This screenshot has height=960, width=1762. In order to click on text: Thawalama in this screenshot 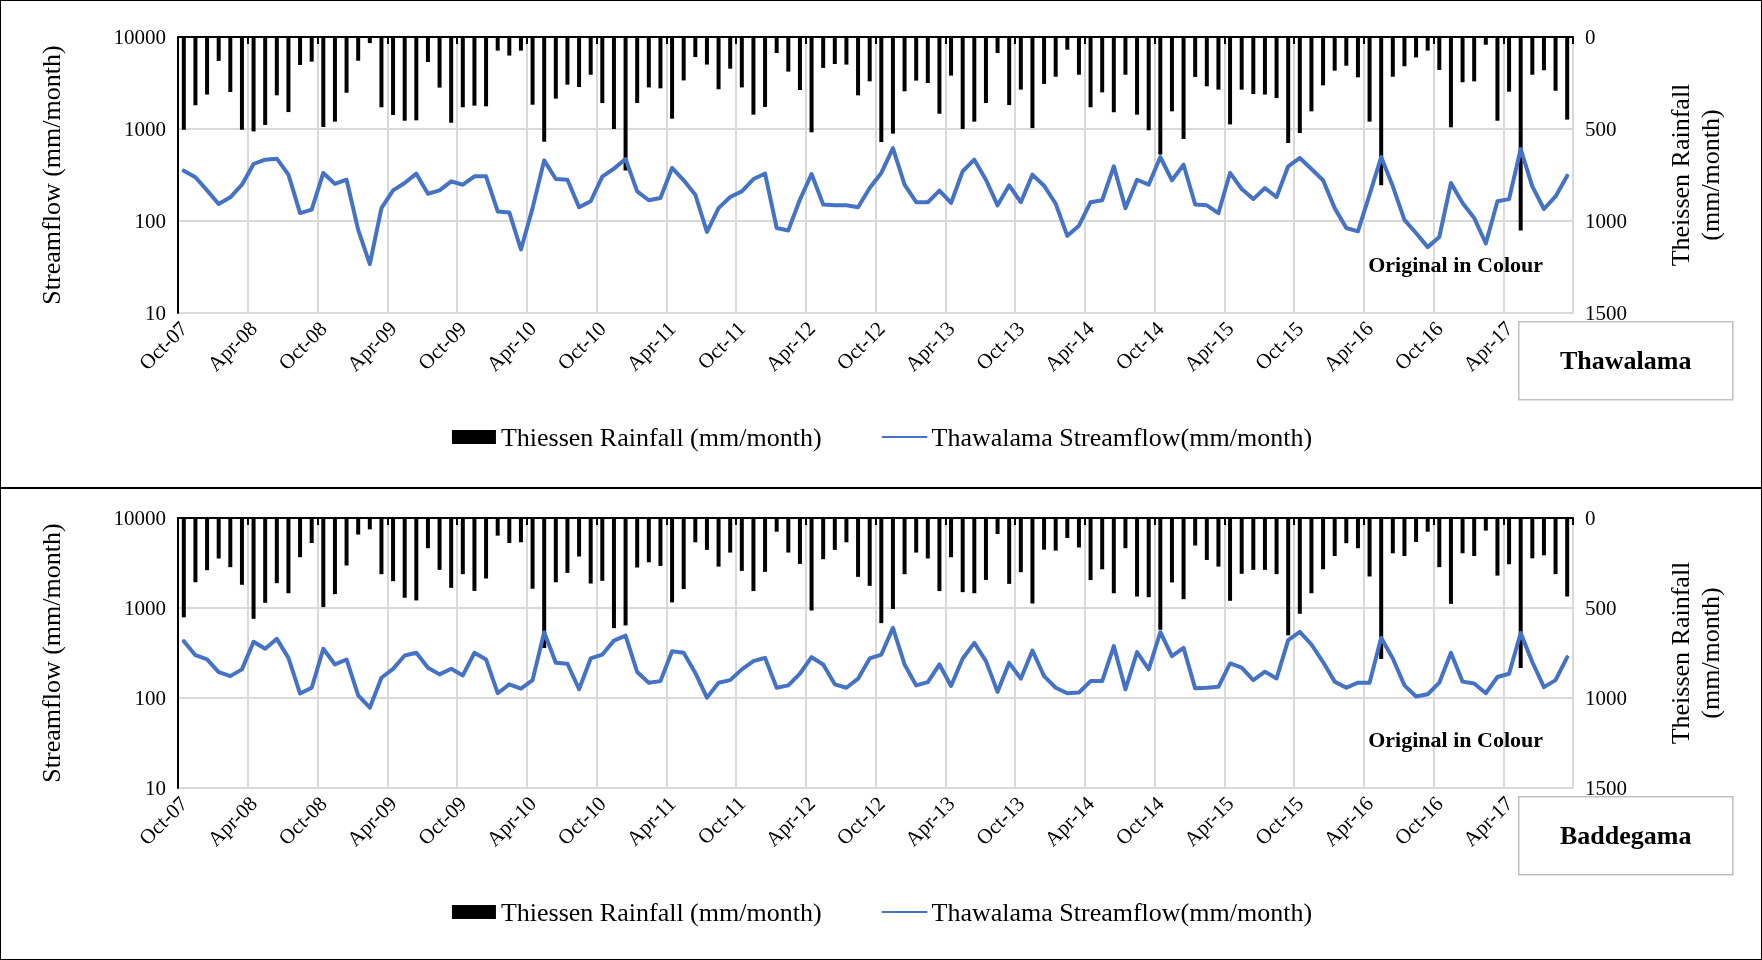, I will do `click(1626, 361)`.